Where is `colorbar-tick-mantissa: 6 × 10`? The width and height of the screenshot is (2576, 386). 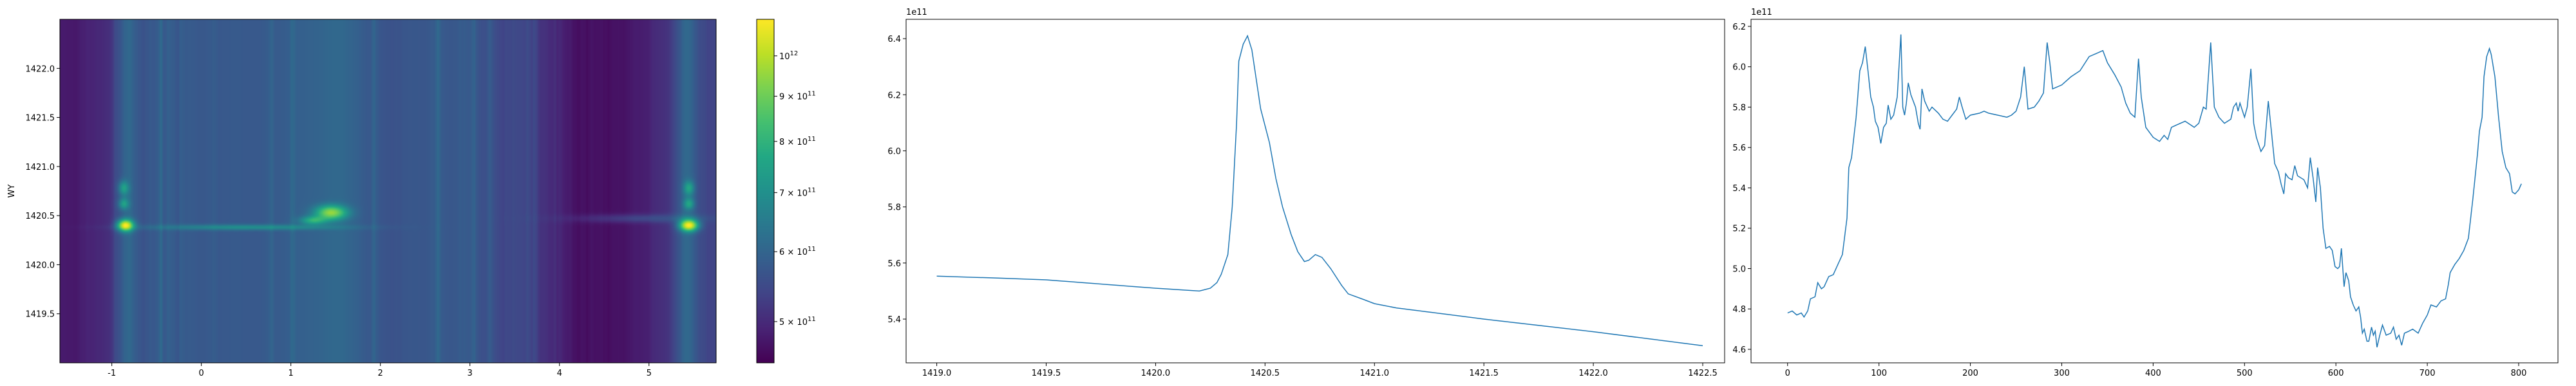 colorbar-tick-mantissa: 6 × 10 is located at coordinates (793, 252).